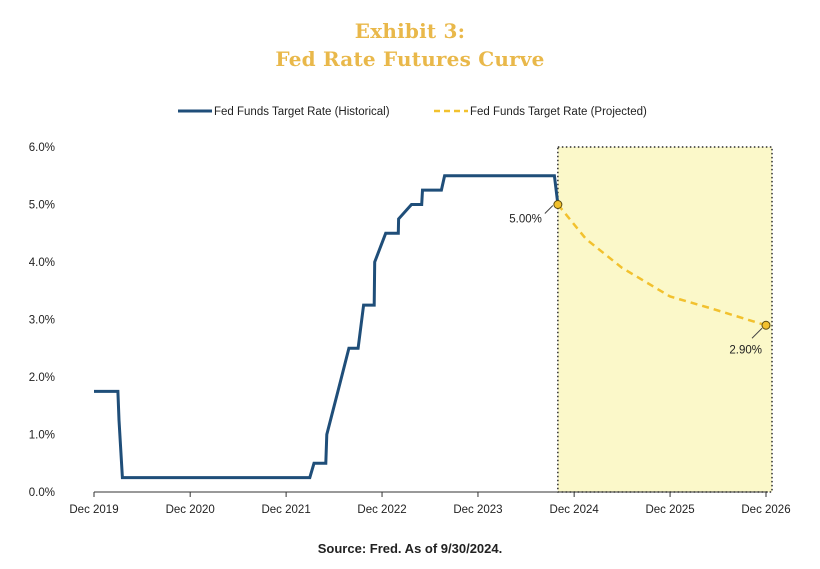  I want to click on y-tick-label-3: 3.0%, so click(42, 321).